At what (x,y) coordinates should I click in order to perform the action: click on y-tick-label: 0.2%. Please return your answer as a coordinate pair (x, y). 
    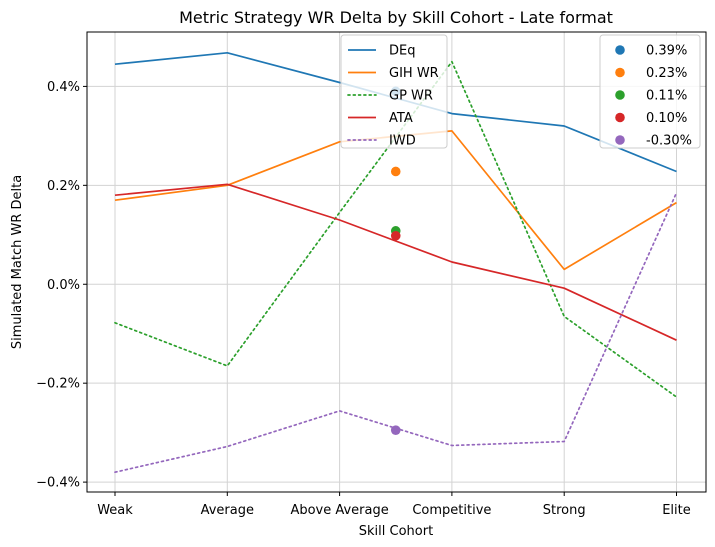
    Looking at the image, I should click on (63, 186).